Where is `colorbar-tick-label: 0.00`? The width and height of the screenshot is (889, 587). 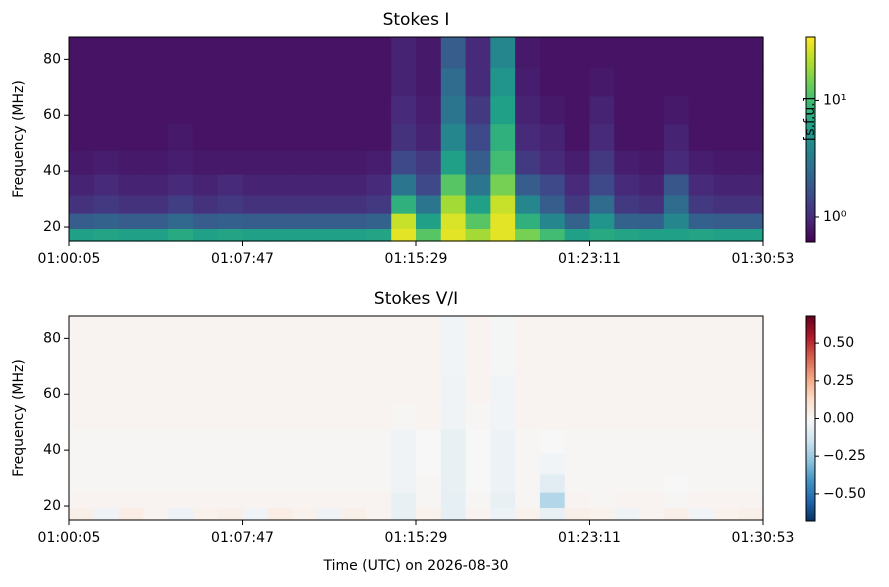
colorbar-tick-label: 0.00 is located at coordinates (838, 419).